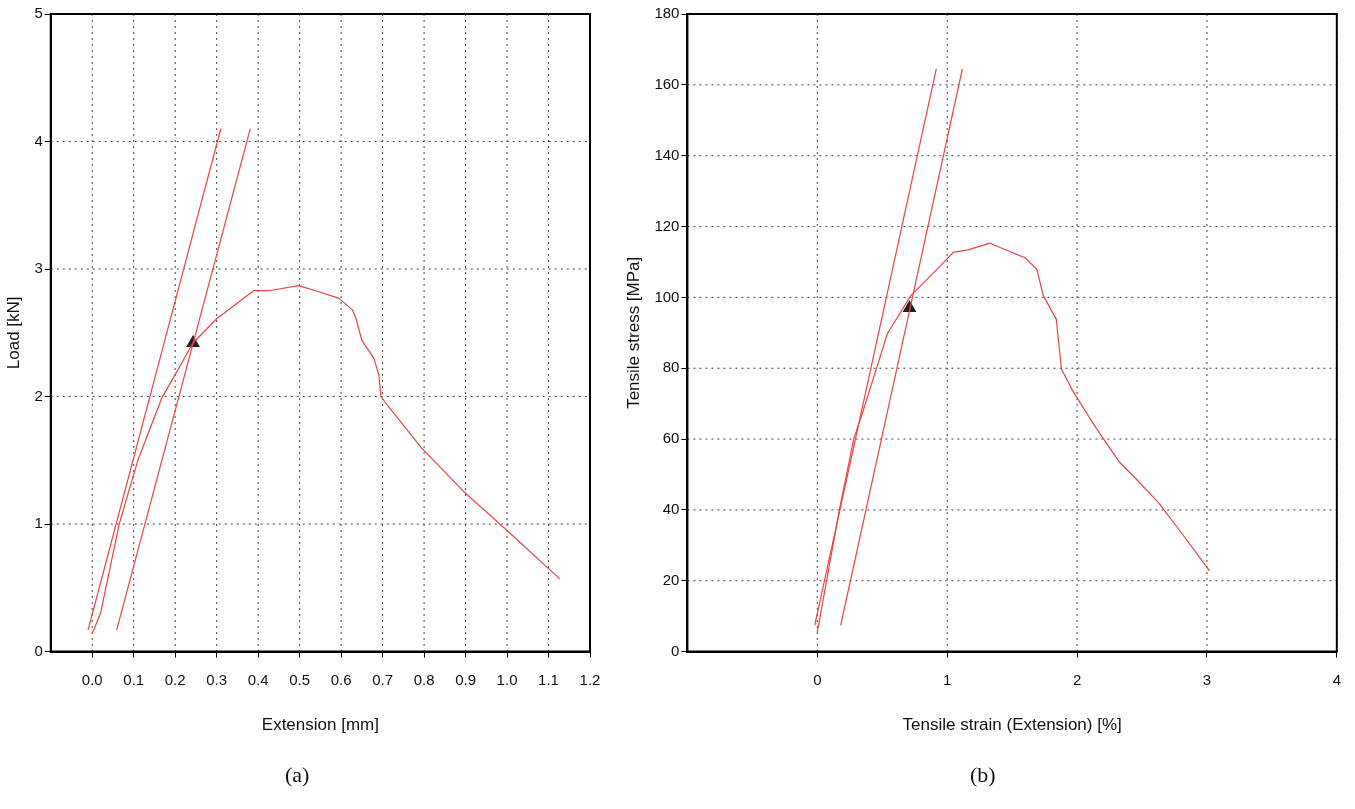 The height and width of the screenshot is (809, 1355). Describe the element at coordinates (217, 679) in the screenshot. I see `x-tick-label: 0.3` at that location.